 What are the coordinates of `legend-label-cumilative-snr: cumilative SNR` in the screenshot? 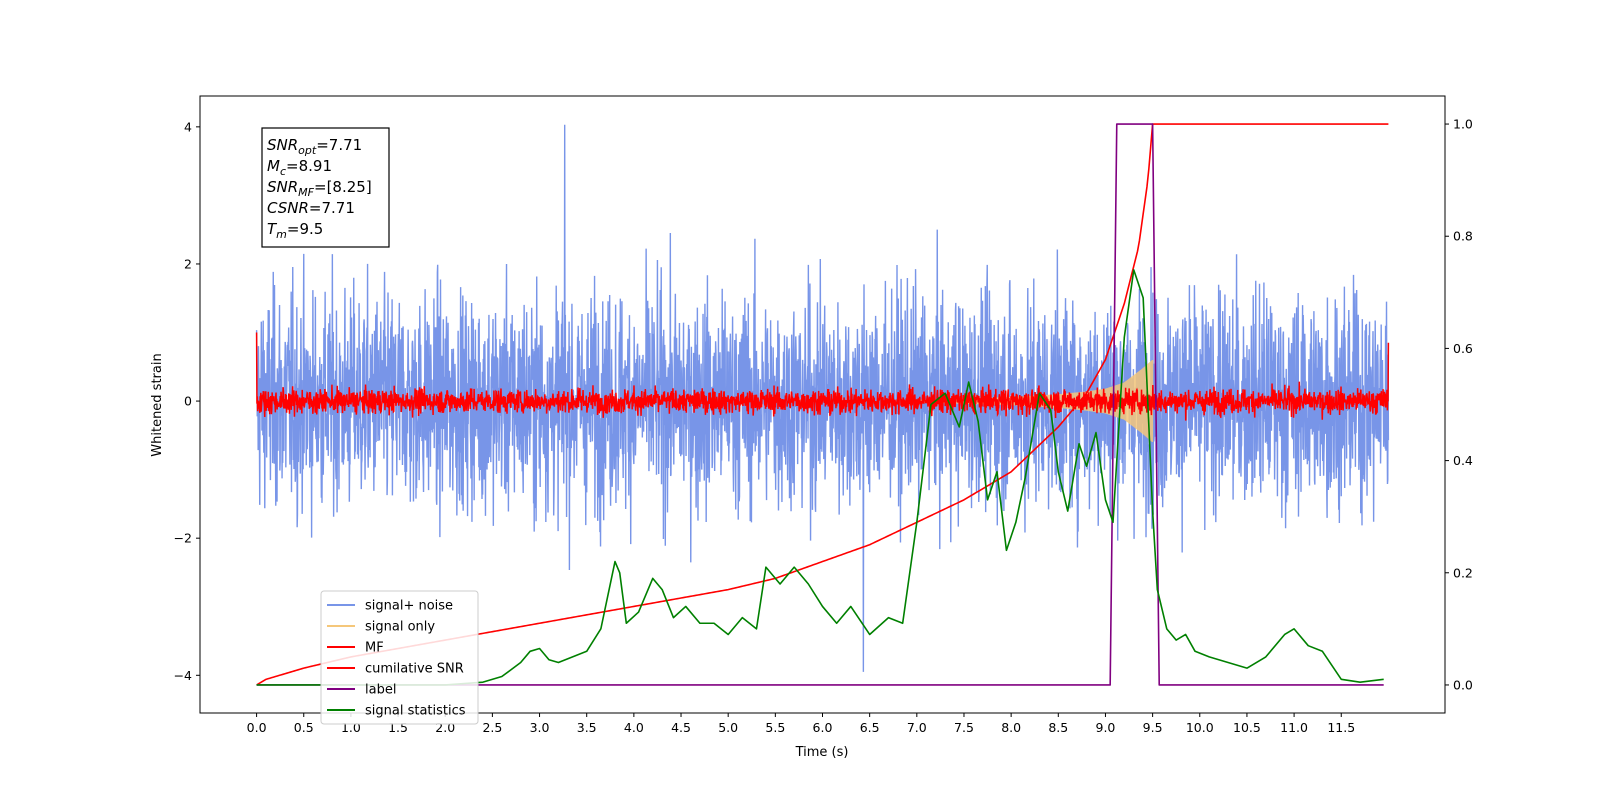 It's located at (414, 669).